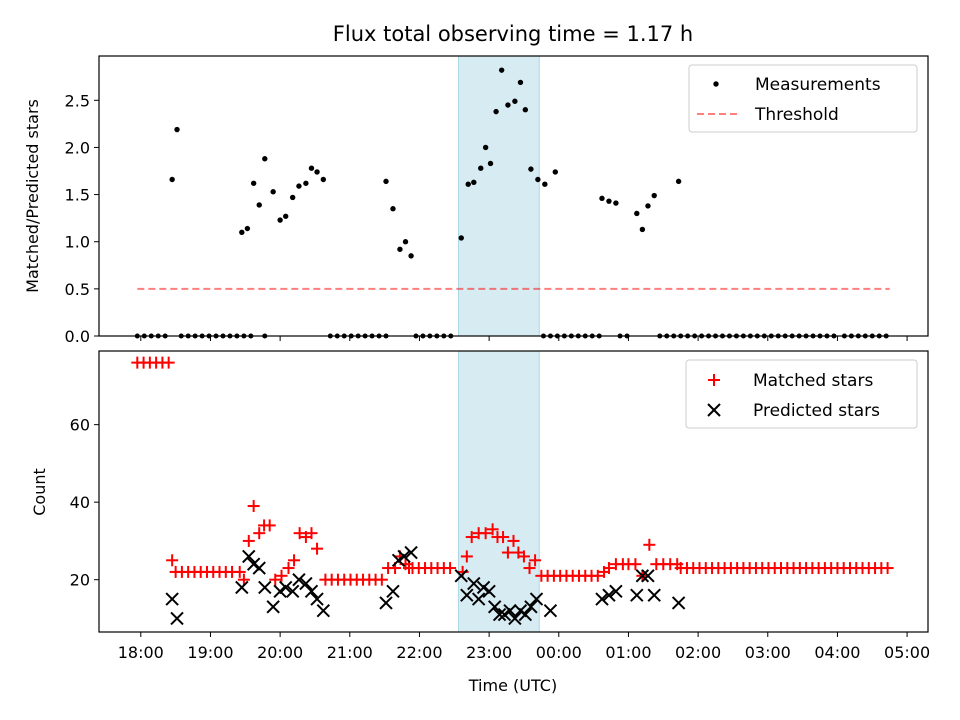  Describe the element at coordinates (350, 652) in the screenshot. I see `x-tick-label: 21:00` at that location.